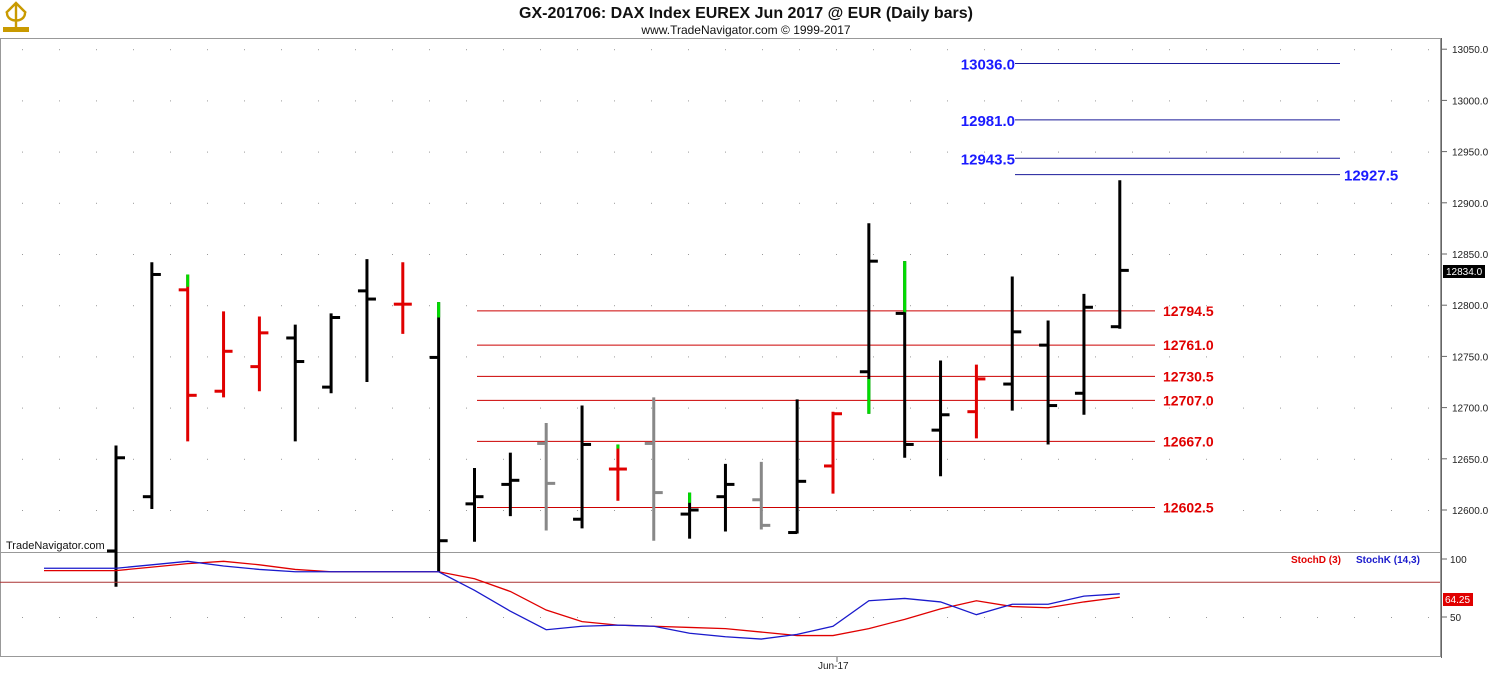 The width and height of the screenshot is (1492, 677). I want to click on stoch-panel-frame, so click(720, 604).